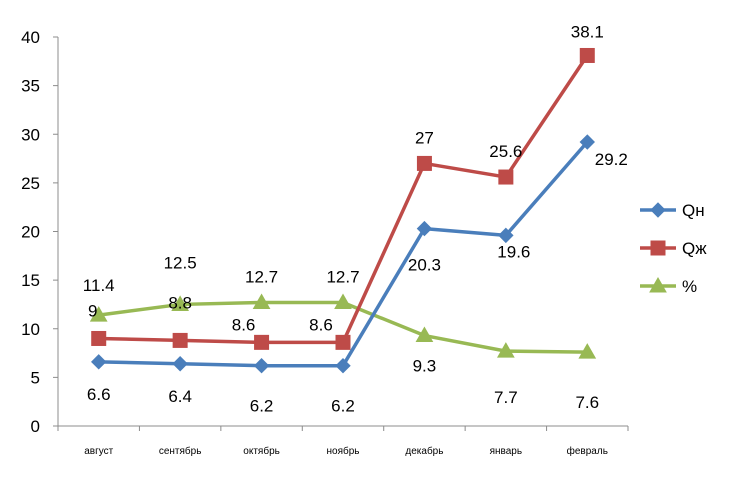 The image size is (734, 498). I want to click on y-tick-label: 15, so click(30, 280).